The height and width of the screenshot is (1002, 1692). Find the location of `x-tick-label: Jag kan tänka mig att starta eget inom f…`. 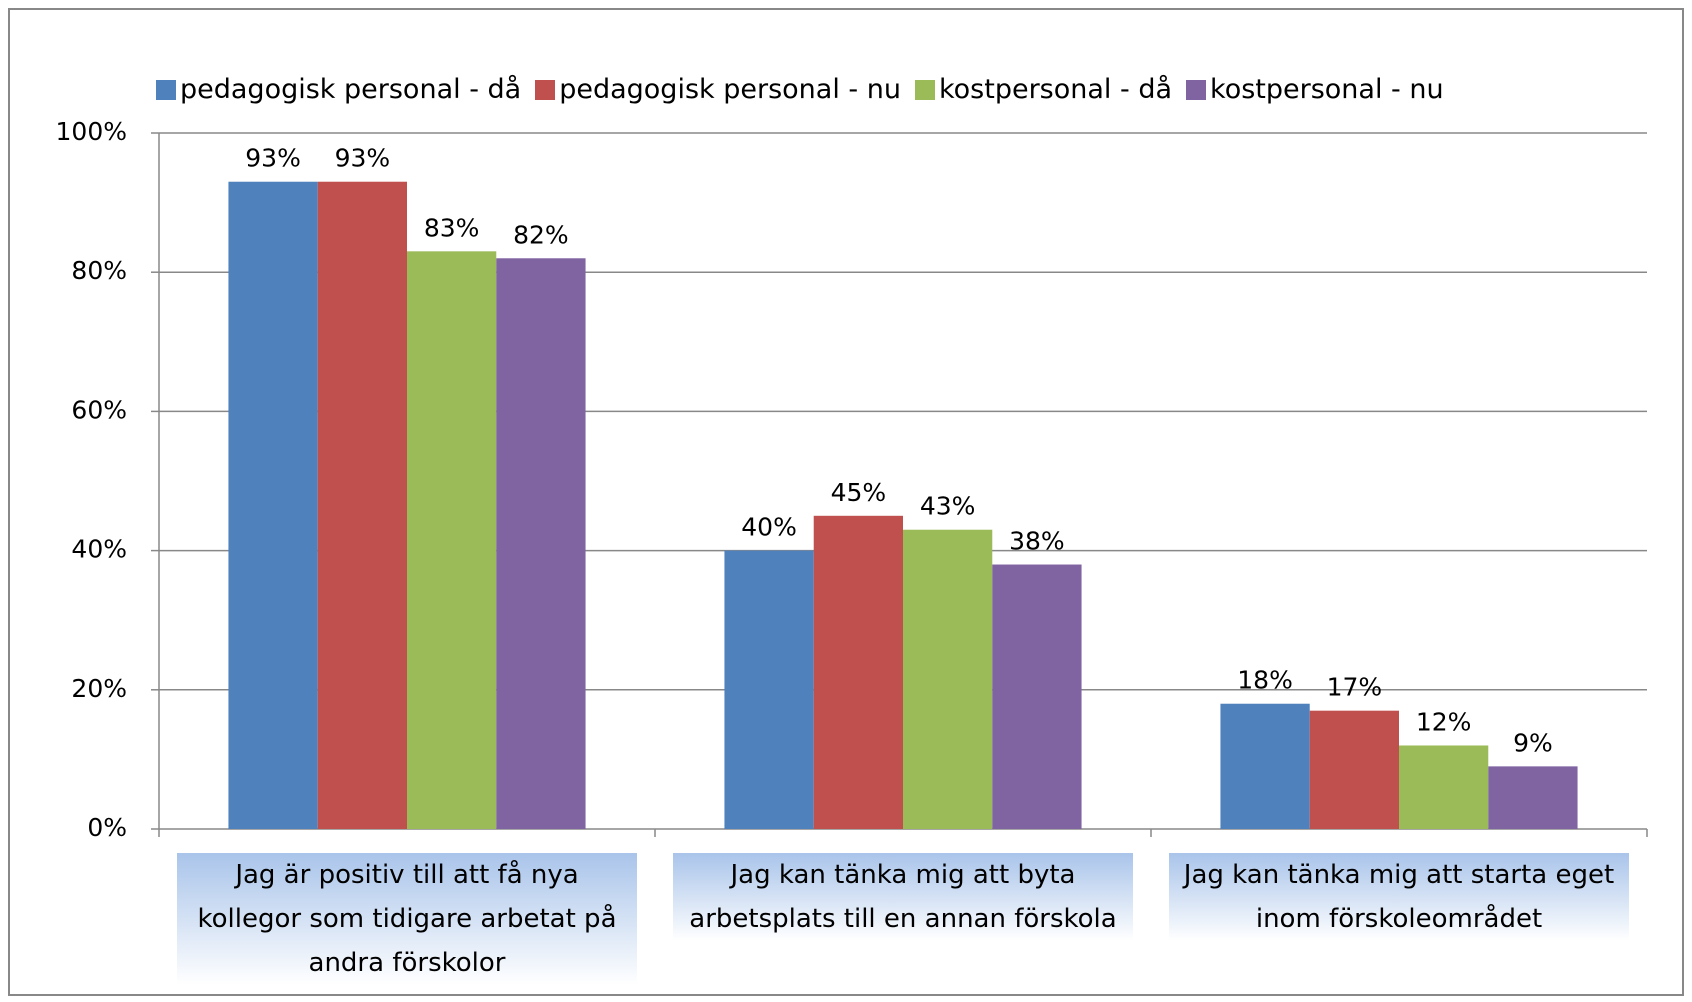

x-tick-label: Jag kan tänka mig att starta eget inom f… is located at coordinates (1399, 897).